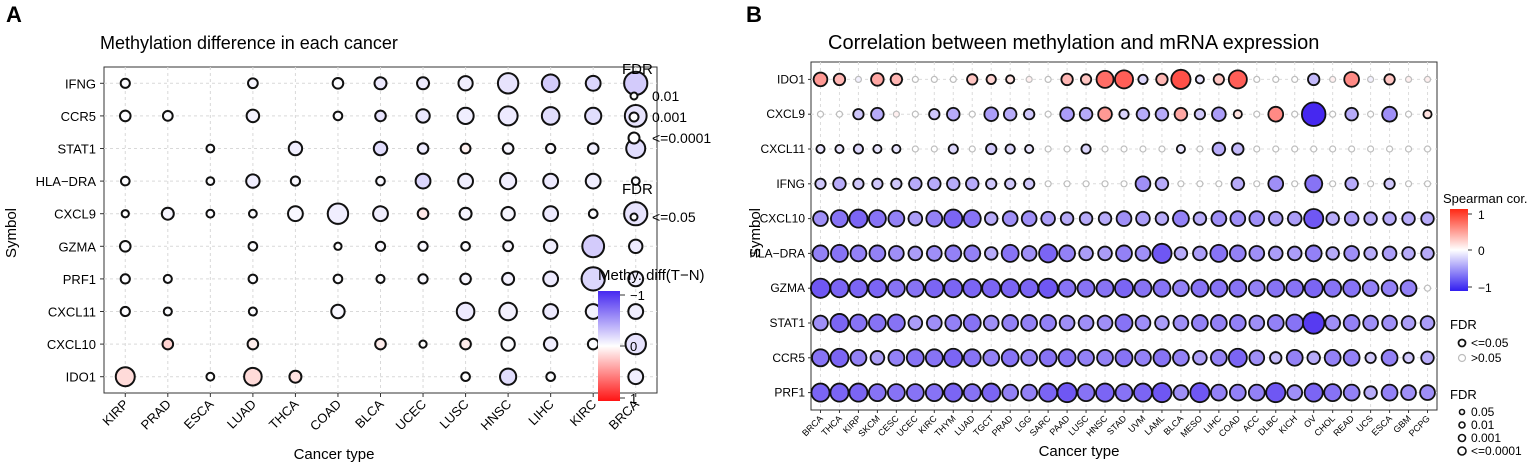 Image resolution: width=1536 pixels, height=463 pixels. I want to click on legend-a-colorbar-label: 1, so click(633, 398).